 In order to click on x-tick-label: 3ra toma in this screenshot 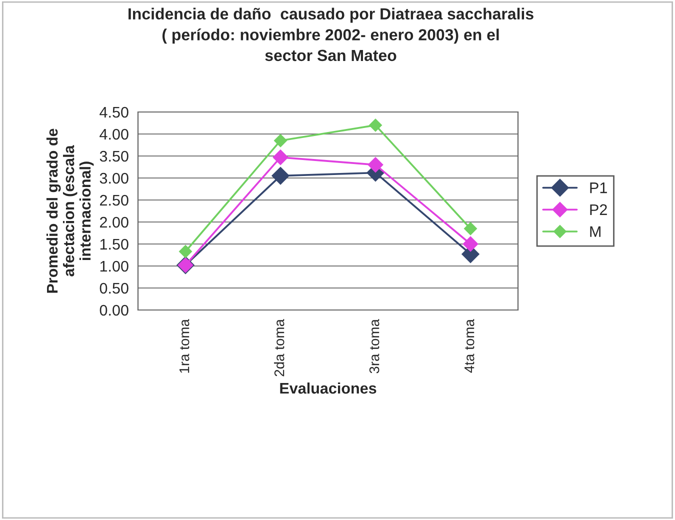, I will do `click(374, 346)`.